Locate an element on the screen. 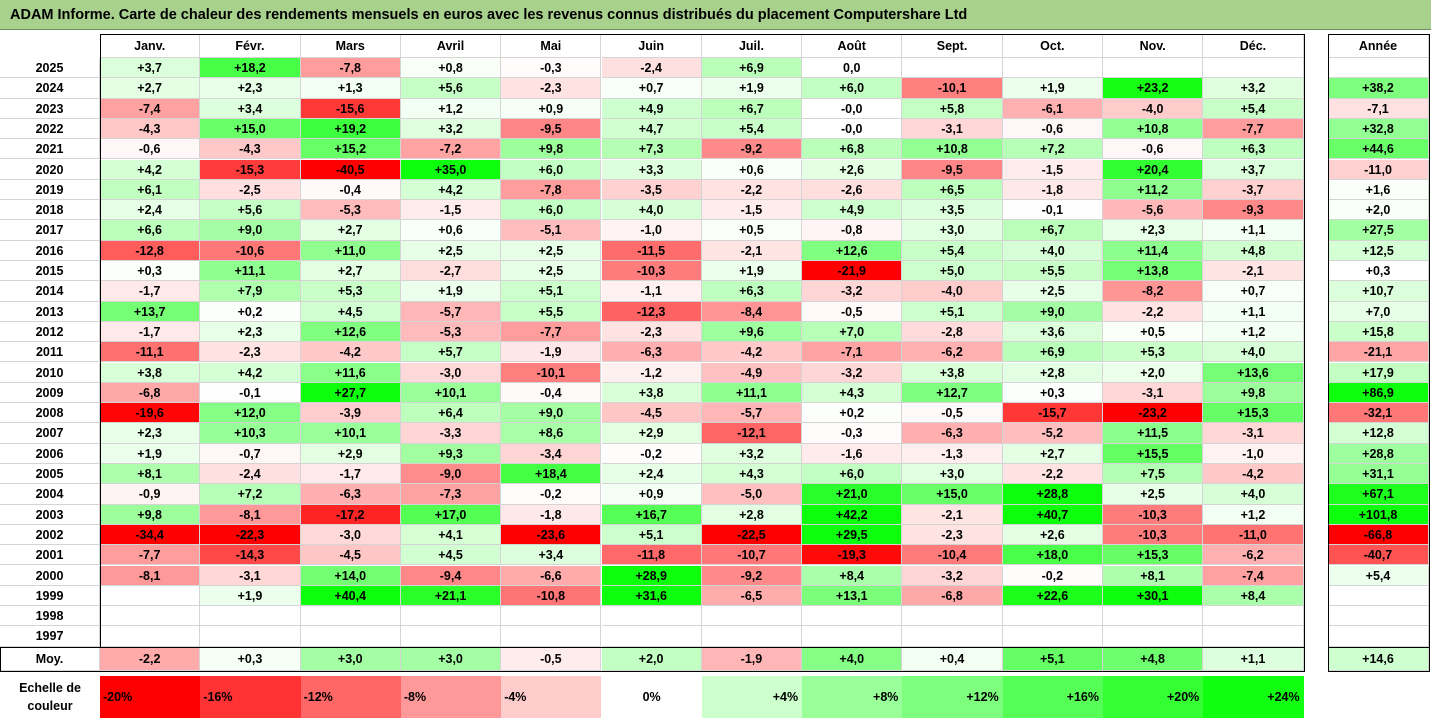  heatmap-cell: -19,3 is located at coordinates (852, 555).